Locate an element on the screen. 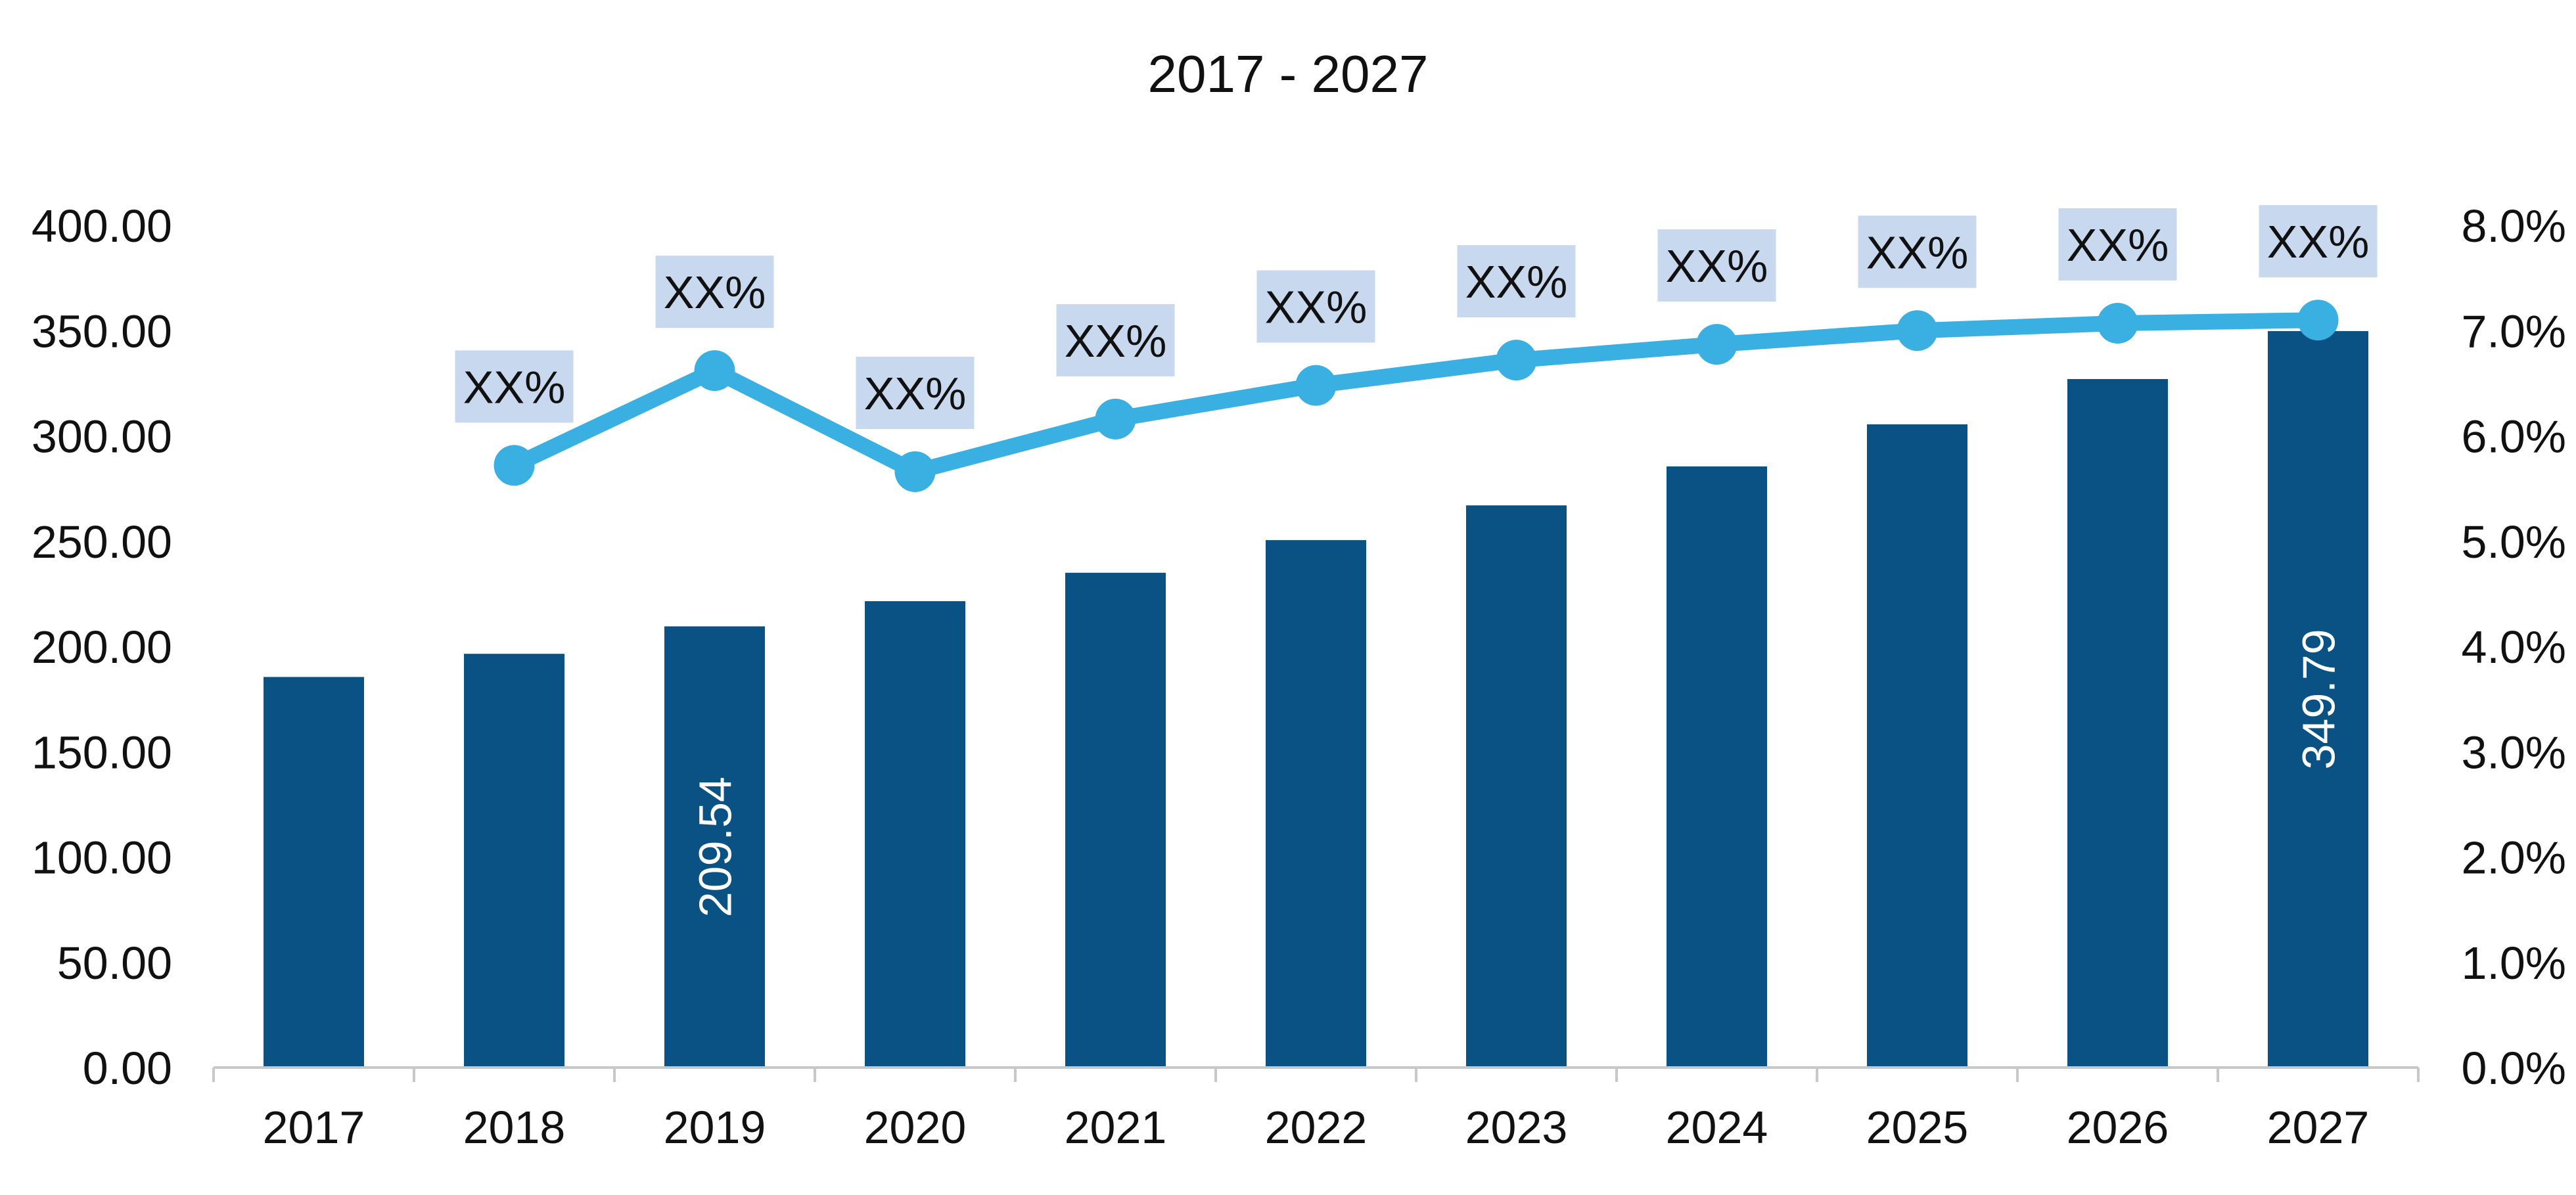 The height and width of the screenshot is (1195, 2576). x-axis-tick-label: 2025 is located at coordinates (1918, 1127).